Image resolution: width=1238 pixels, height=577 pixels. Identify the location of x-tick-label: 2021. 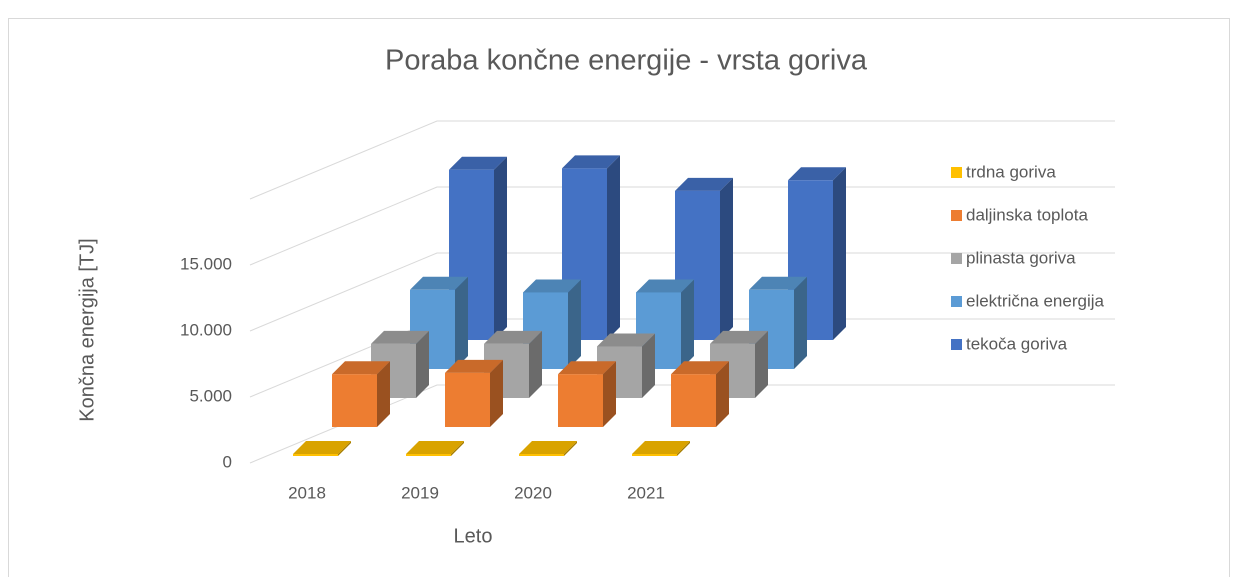
(646, 492).